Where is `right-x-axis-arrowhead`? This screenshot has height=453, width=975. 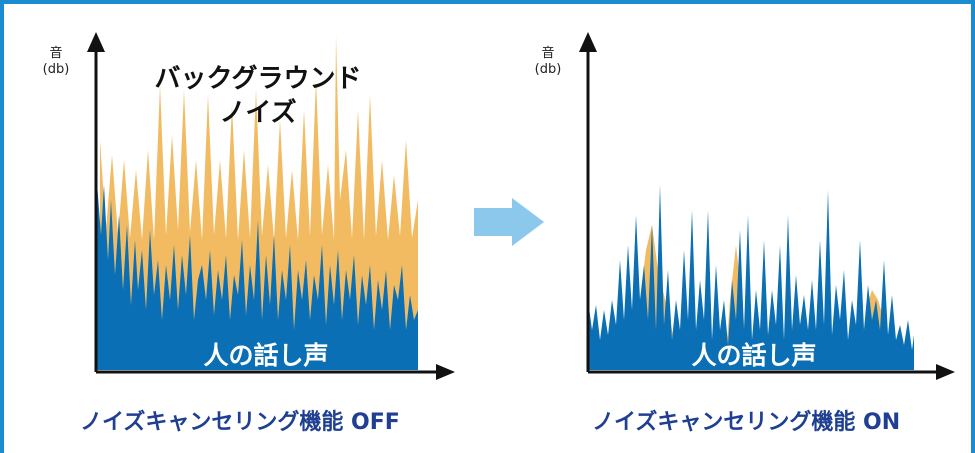 right-x-axis-arrowhead is located at coordinates (945, 372).